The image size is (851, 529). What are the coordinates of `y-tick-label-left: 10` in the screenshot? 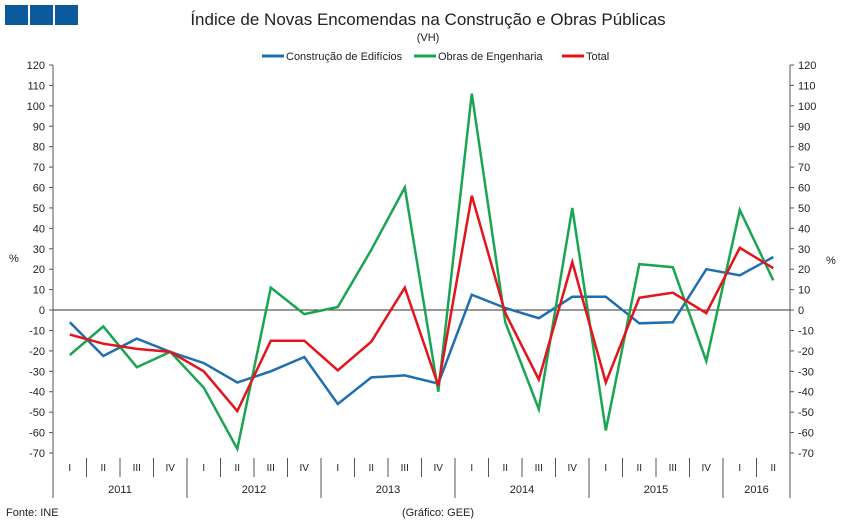 It's located at (39, 291).